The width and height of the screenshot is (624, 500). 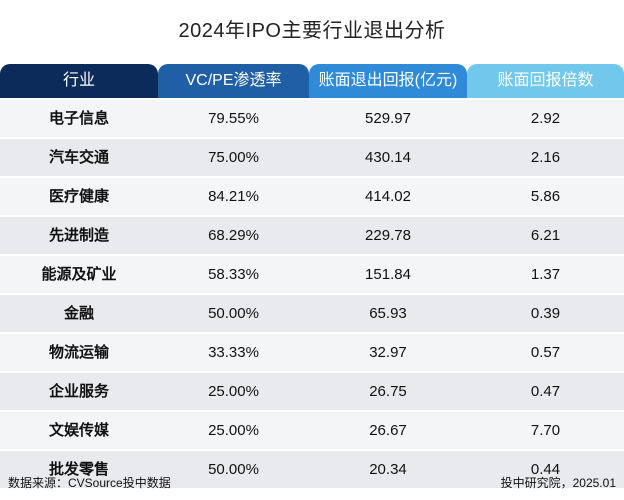 I want to click on source-note: 数据来源：CVSource投中数据, so click(x=89, y=483).